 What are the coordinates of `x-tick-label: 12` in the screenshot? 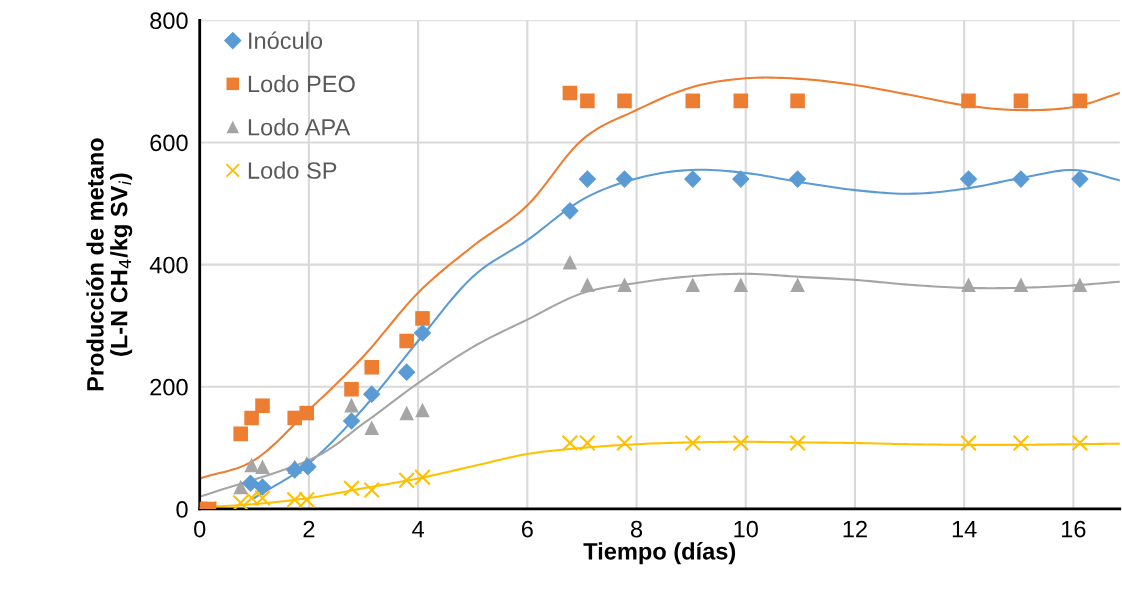 It's located at (855, 529).